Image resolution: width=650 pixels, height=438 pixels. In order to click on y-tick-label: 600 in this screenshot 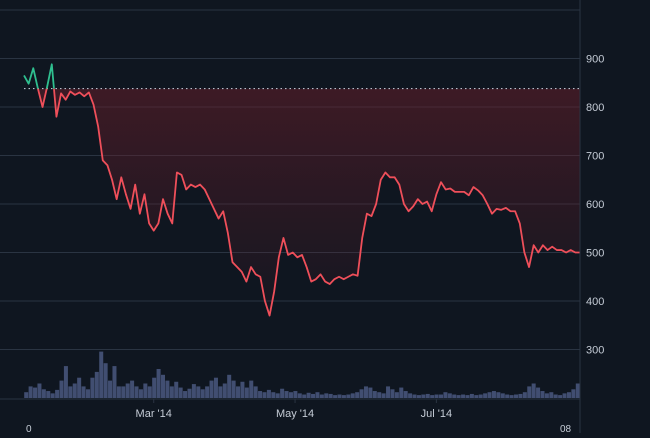, I will do `click(595, 205)`.